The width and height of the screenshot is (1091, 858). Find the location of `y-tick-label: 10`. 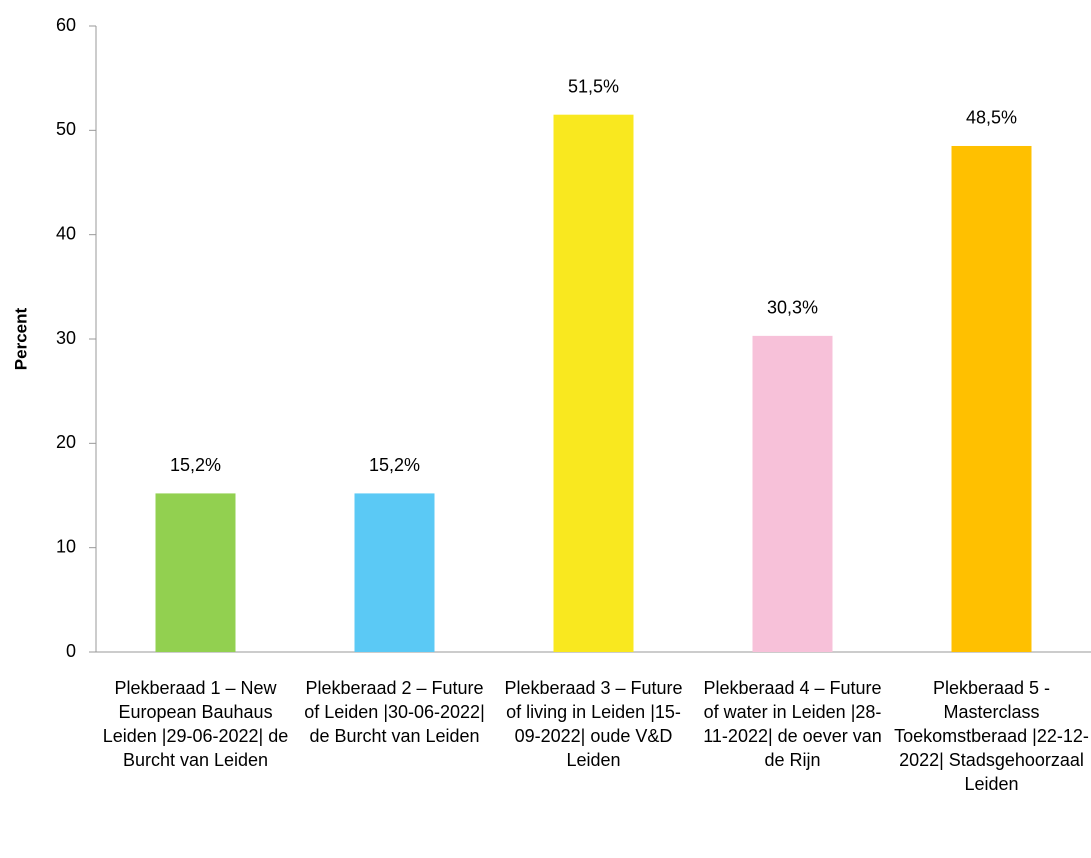

y-tick-label: 10 is located at coordinates (66, 546).